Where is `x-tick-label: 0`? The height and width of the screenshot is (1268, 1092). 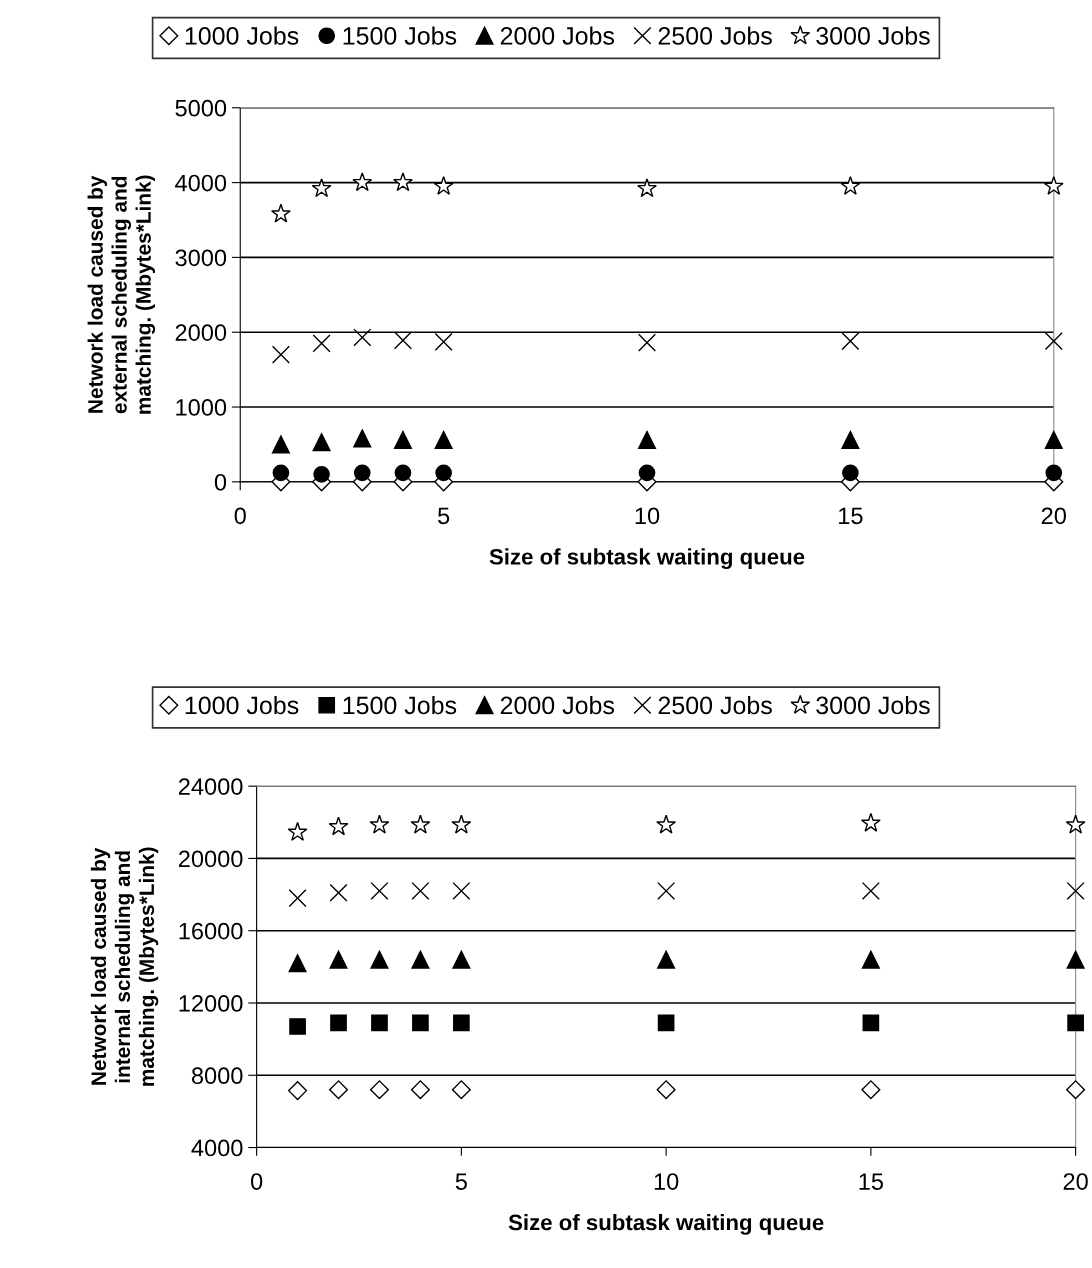 x-tick-label: 0 is located at coordinates (256, 1181).